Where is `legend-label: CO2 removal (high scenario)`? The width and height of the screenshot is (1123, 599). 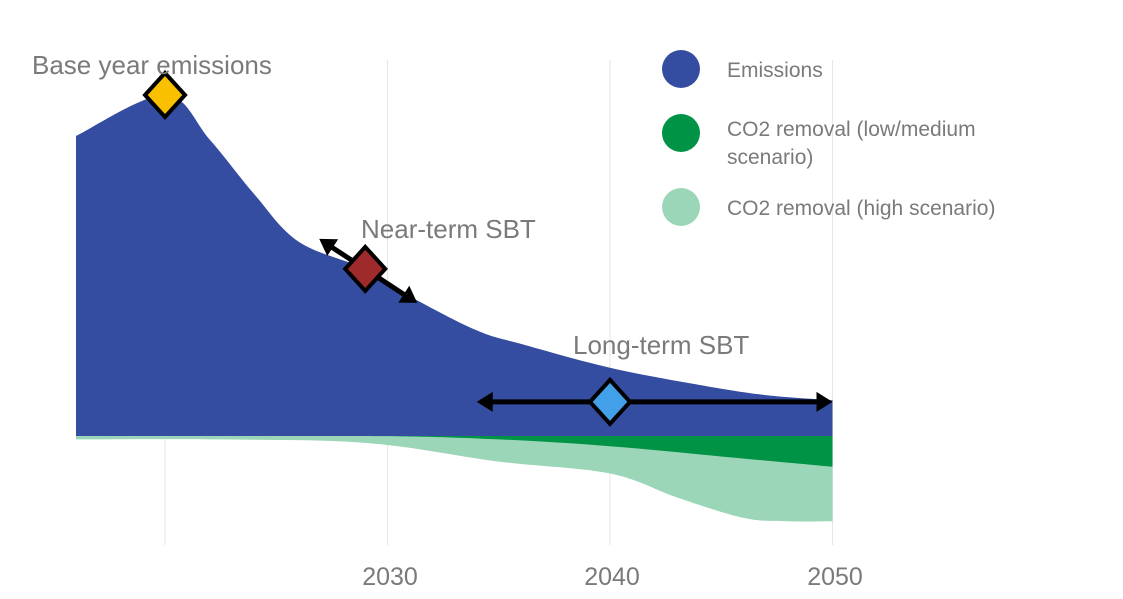
legend-label: CO2 removal (high scenario) is located at coordinates (861, 208).